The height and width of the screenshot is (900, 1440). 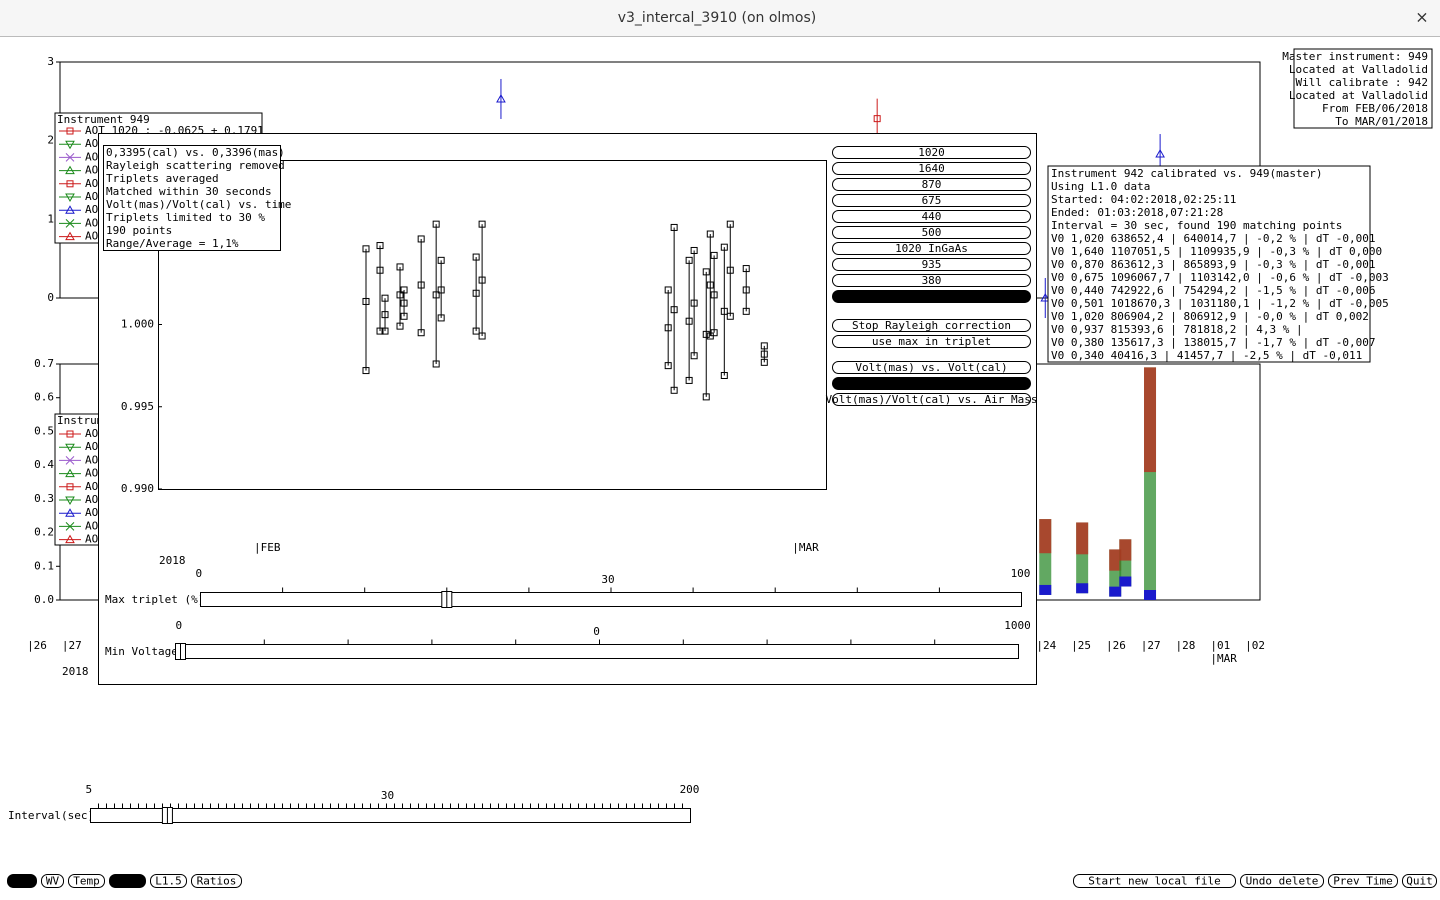 I want to click on button-label: L1.0, so click(x=127, y=881).